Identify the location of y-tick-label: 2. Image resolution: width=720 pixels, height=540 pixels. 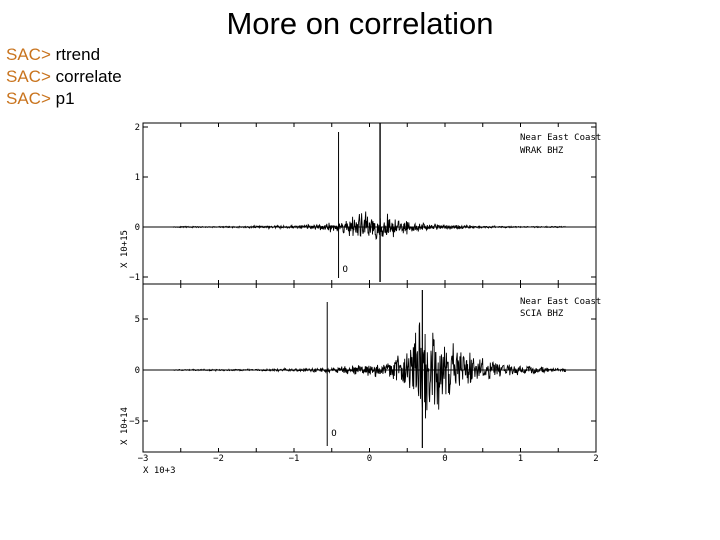
(137, 128).